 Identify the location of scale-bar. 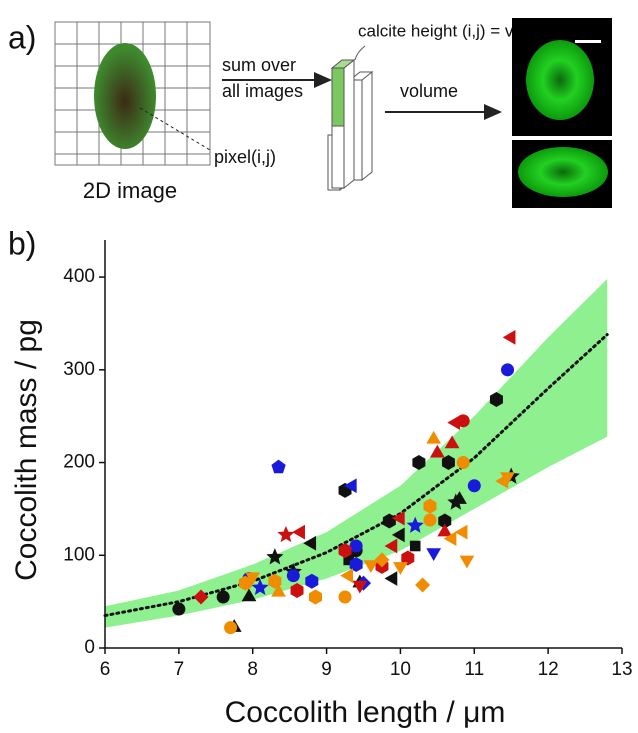
(588, 41).